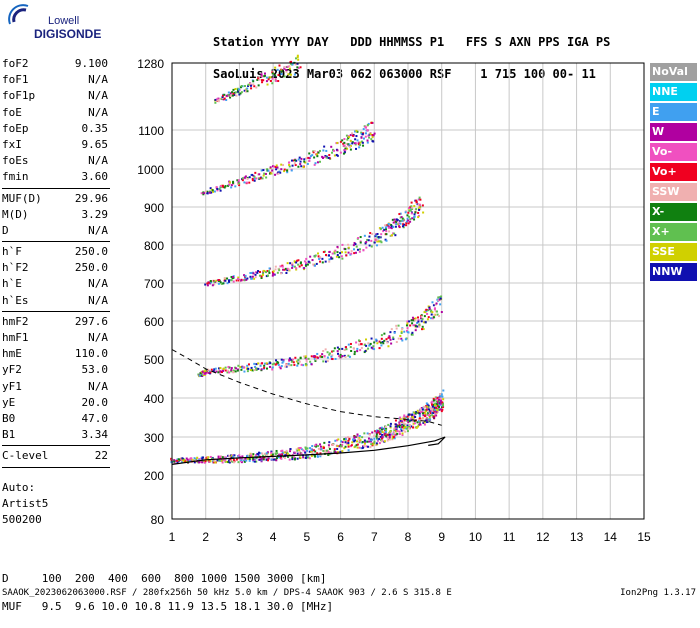 Image resolution: width=700 pixels, height=628 pixels. Describe the element at coordinates (56, 215) in the screenshot. I see `param-row: M(D) 3.29` at that location.